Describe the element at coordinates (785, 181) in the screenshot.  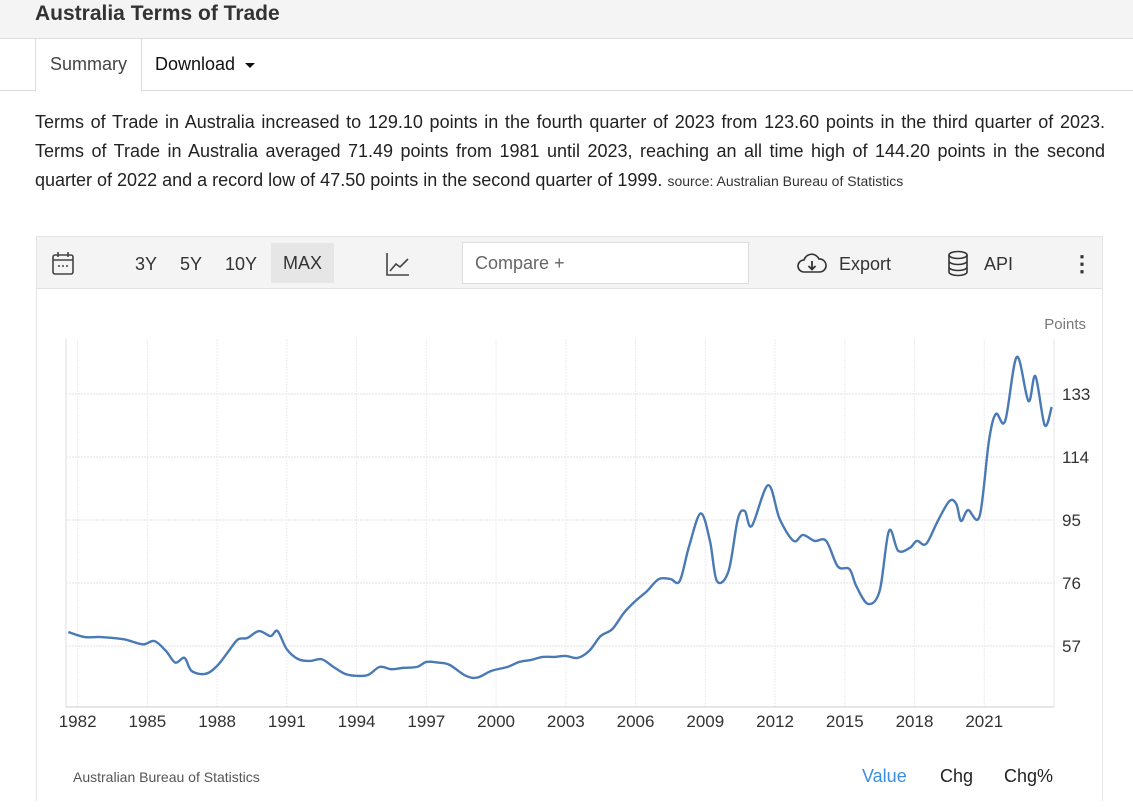
I see `source-note: source: Australian Bureau of Statistics` at that location.